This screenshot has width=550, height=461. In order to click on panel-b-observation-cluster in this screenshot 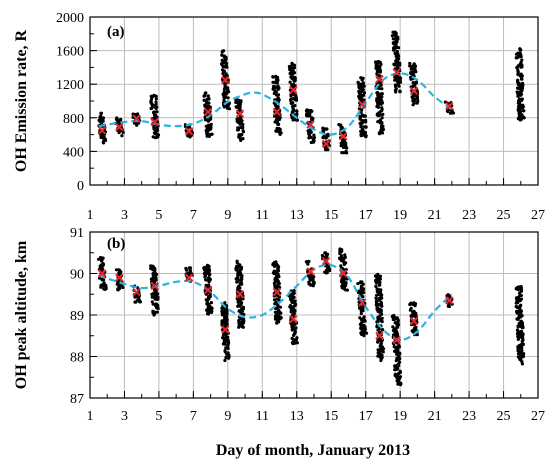, I will do `click(379, 317)`.